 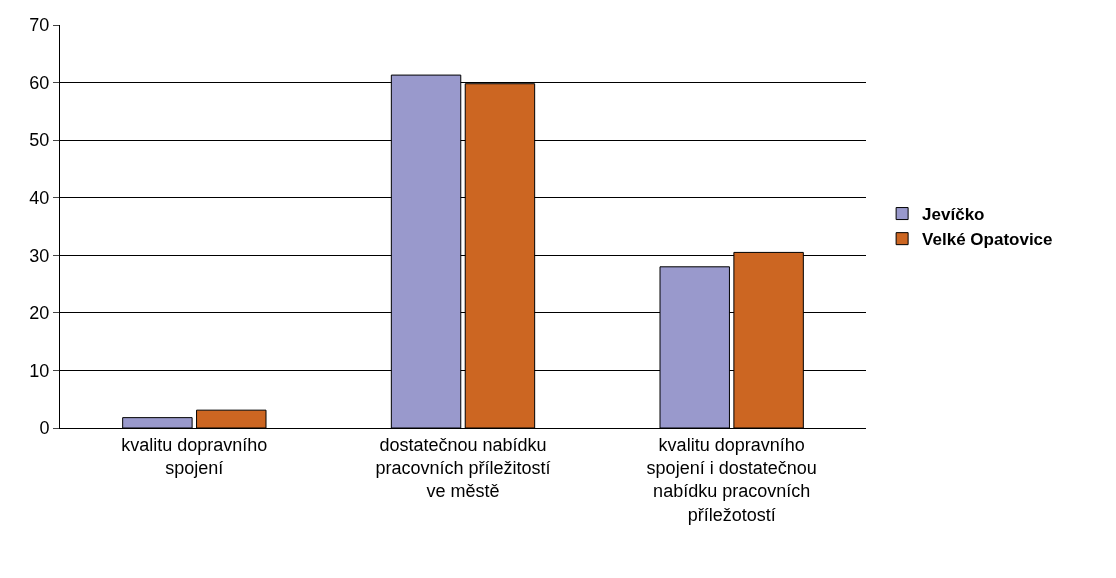 What do you see at coordinates (39, 313) in the screenshot?
I see `y-tick-label: 20` at bounding box center [39, 313].